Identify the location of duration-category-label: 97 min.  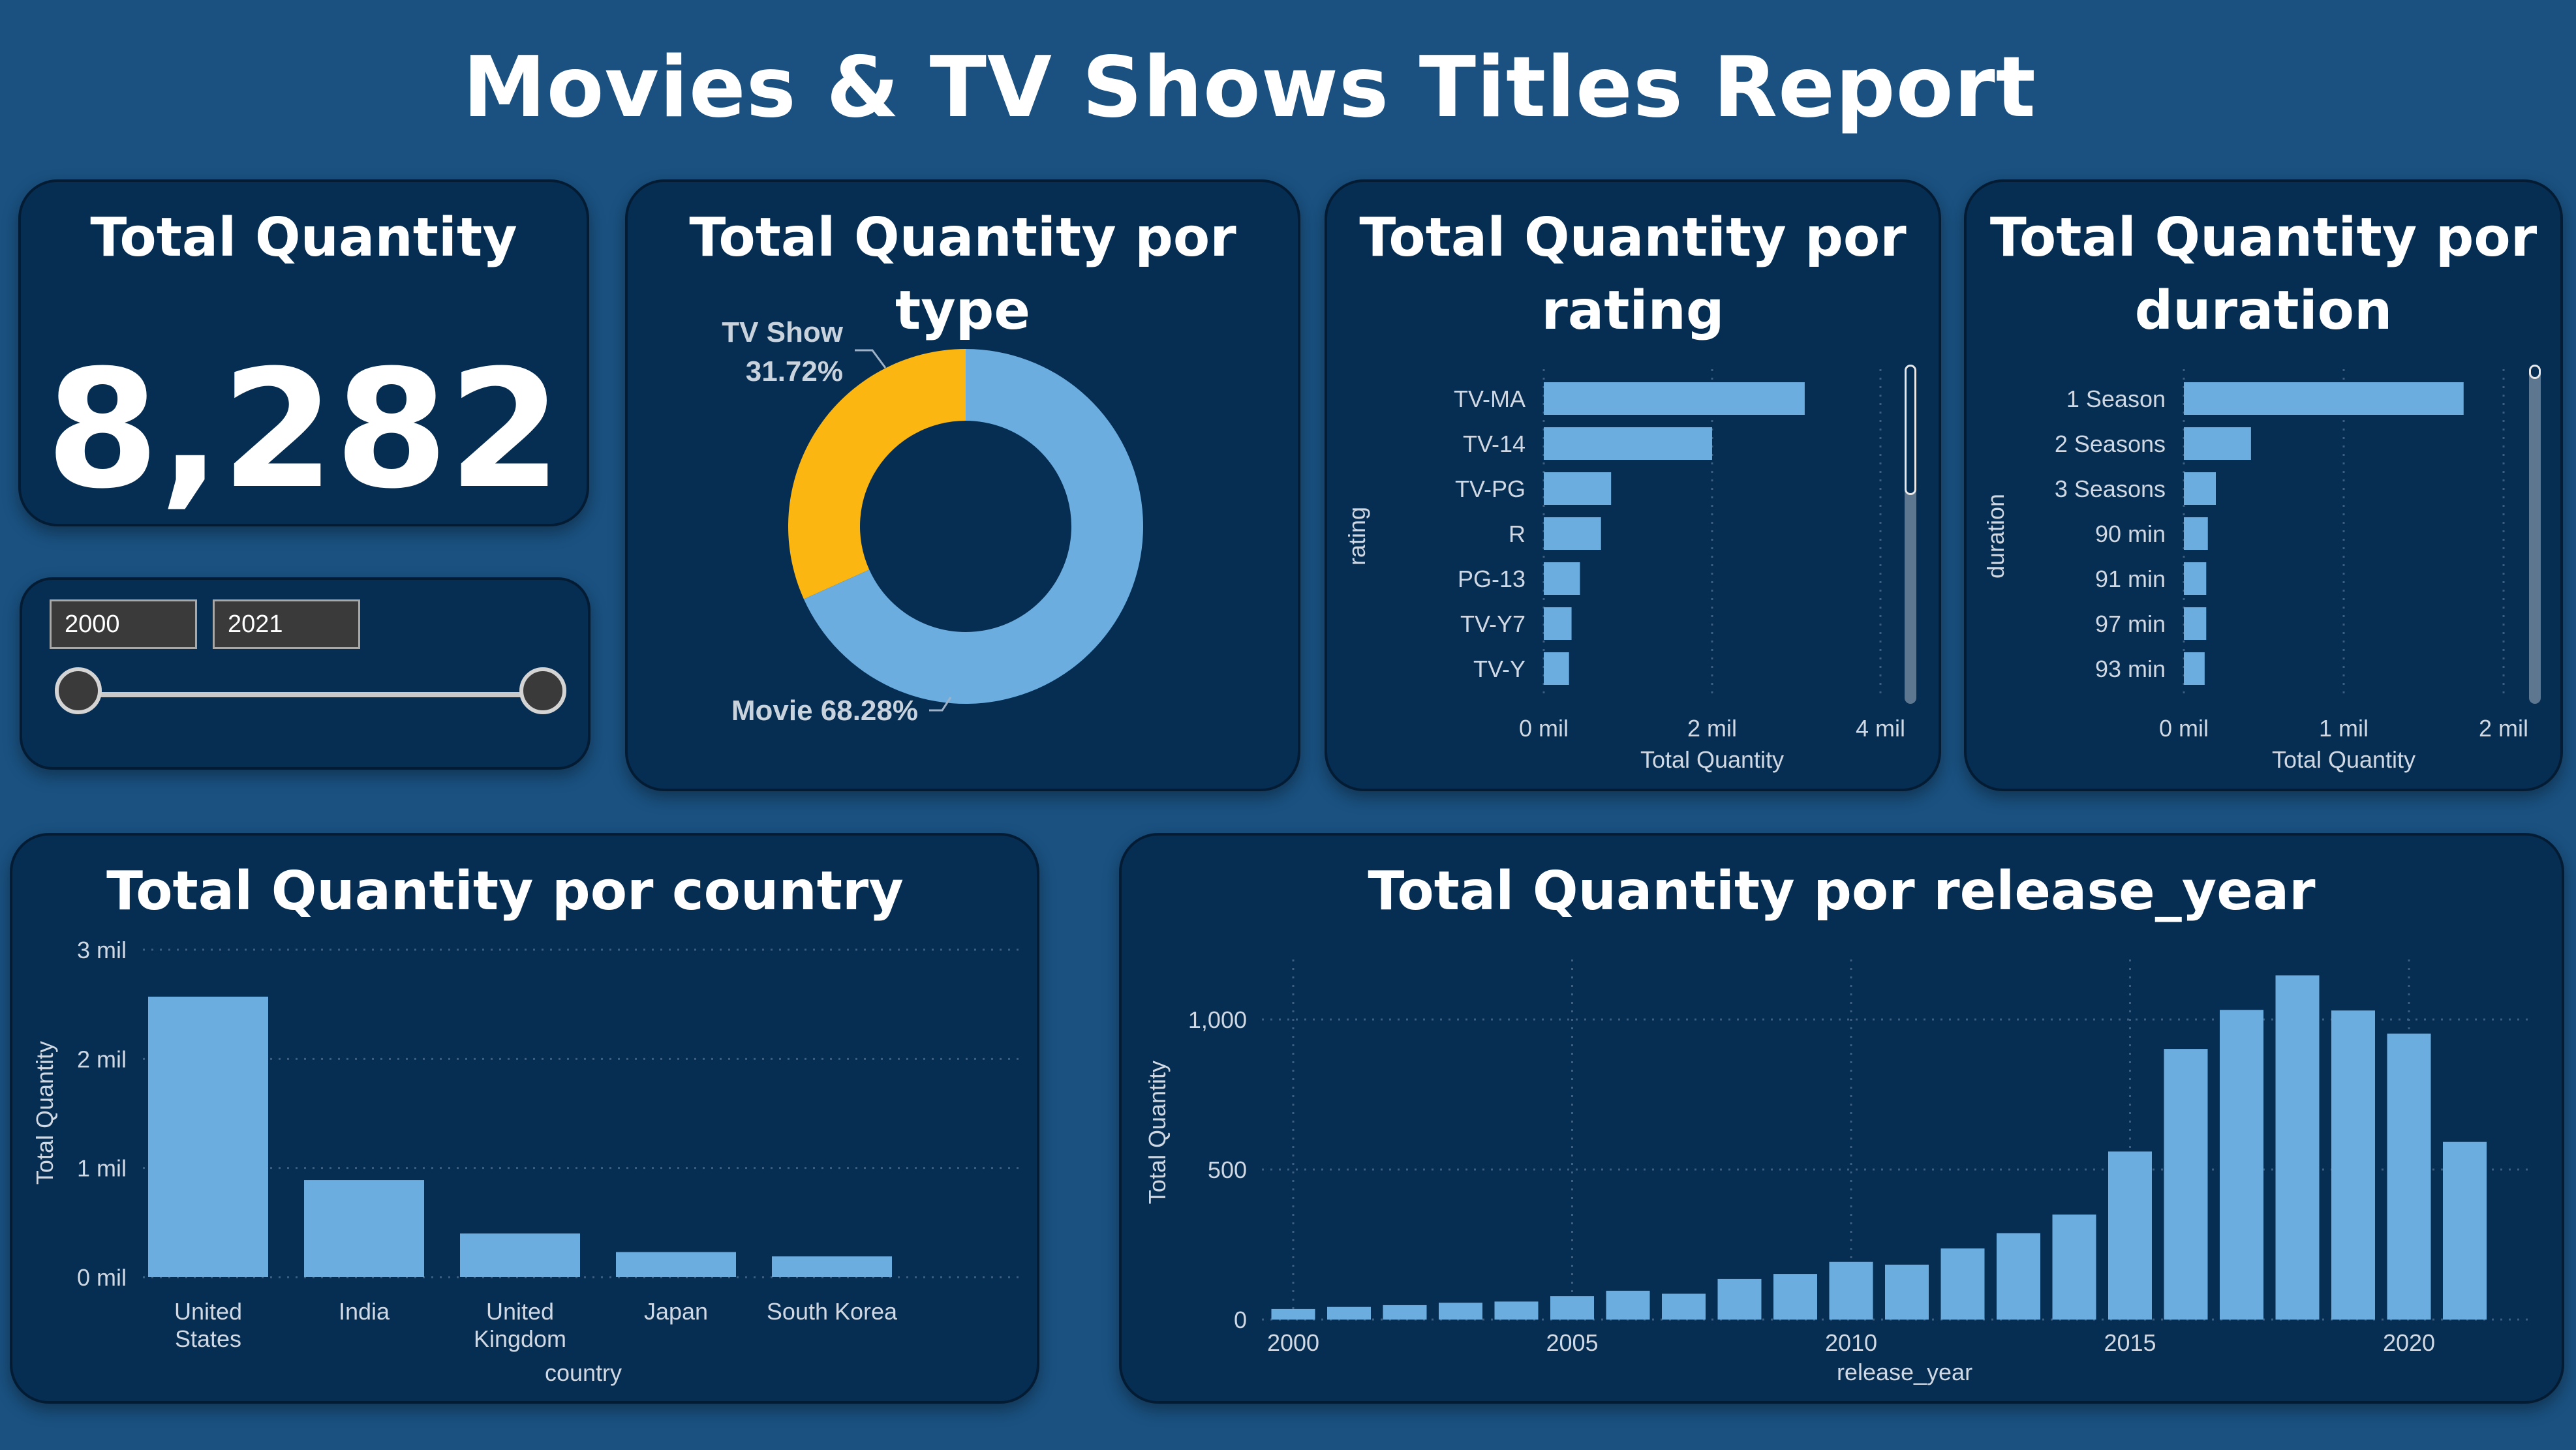
(2130, 624).